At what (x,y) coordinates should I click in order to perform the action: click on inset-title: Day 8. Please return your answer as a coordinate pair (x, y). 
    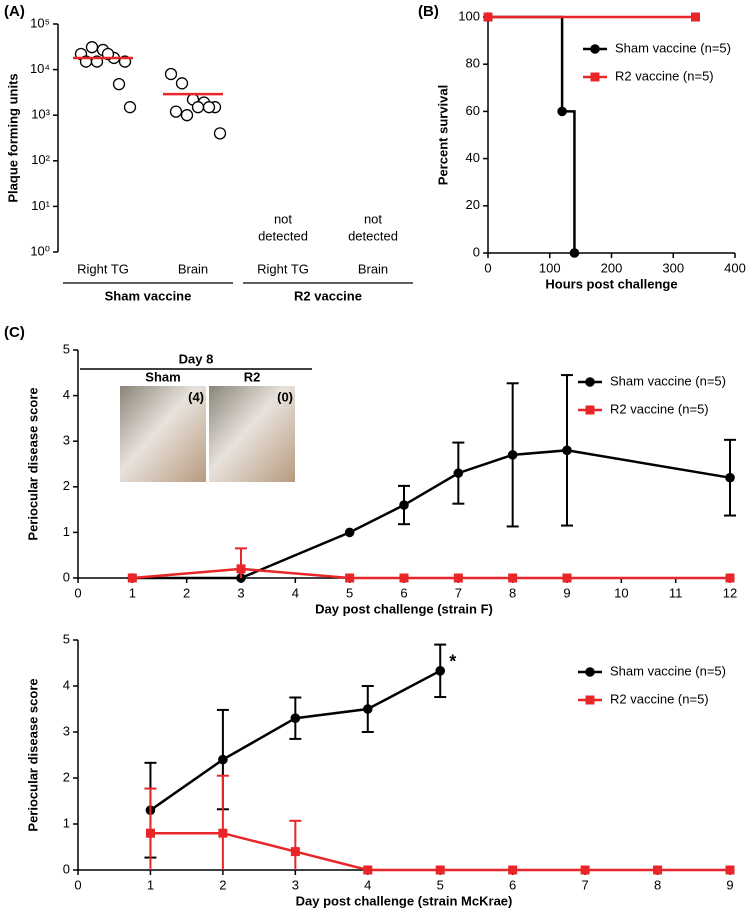
    Looking at the image, I should click on (196, 358).